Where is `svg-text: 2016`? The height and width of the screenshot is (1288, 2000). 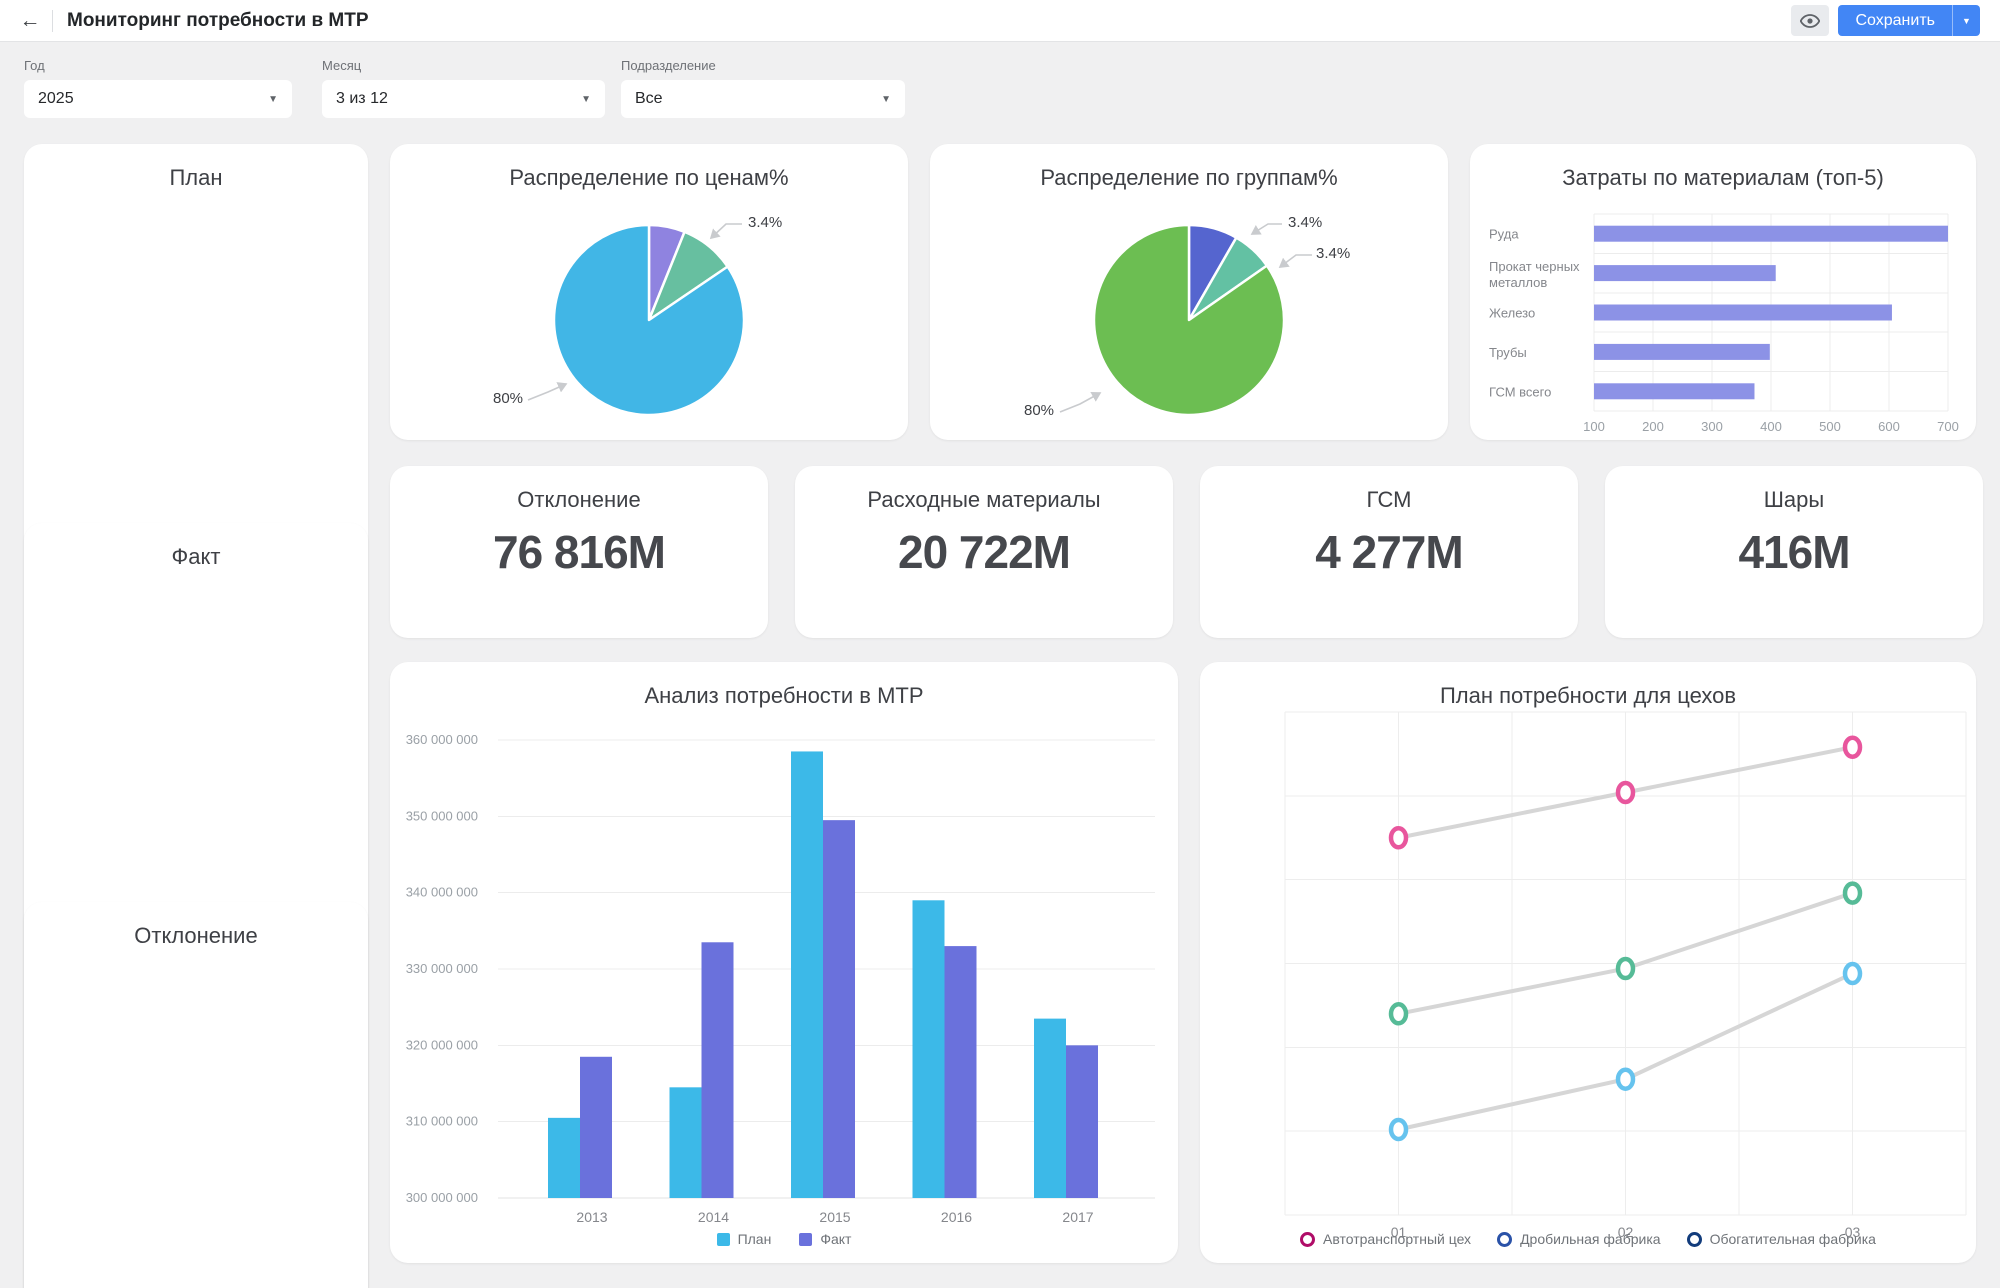 svg-text: 2016 is located at coordinates (956, 1217).